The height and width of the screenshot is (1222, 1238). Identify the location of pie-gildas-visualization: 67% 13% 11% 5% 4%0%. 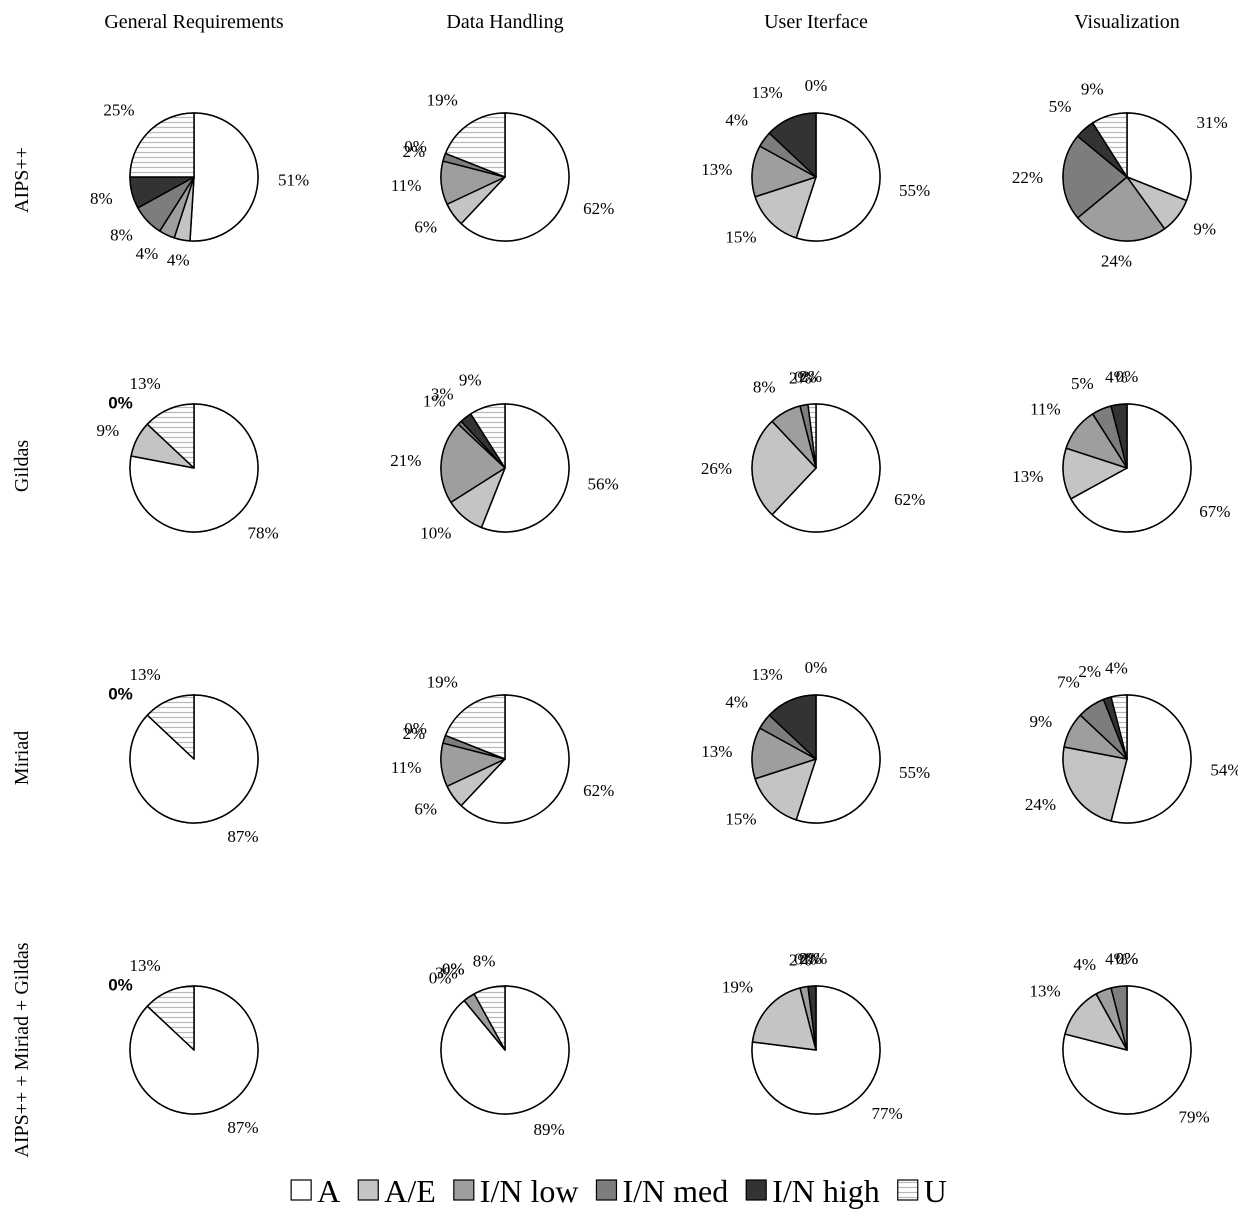
(1121, 450).